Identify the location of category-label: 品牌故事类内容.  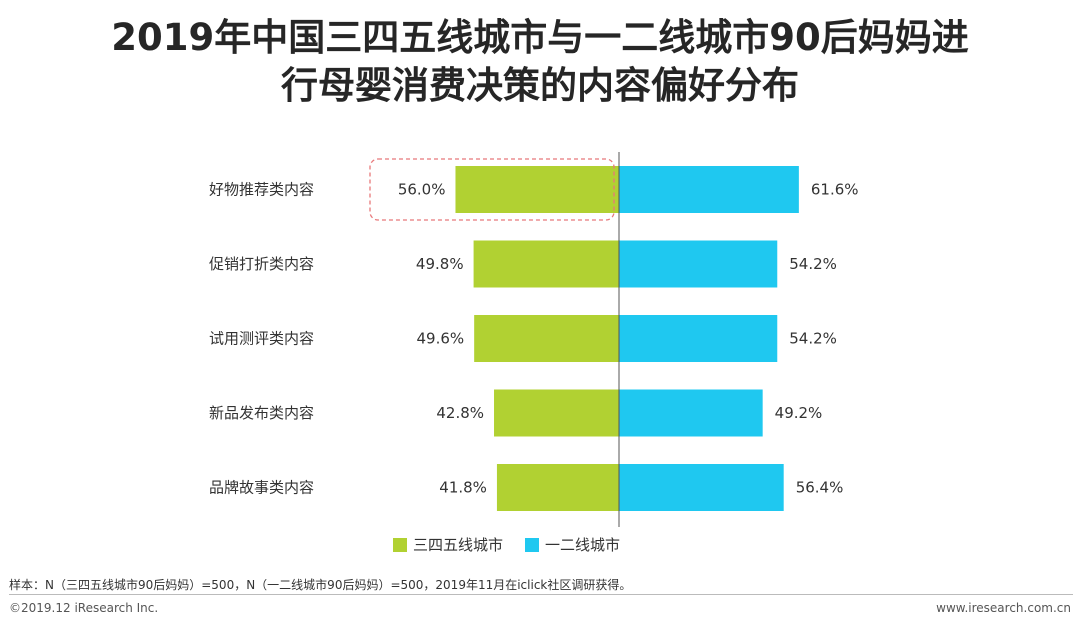
(261, 488).